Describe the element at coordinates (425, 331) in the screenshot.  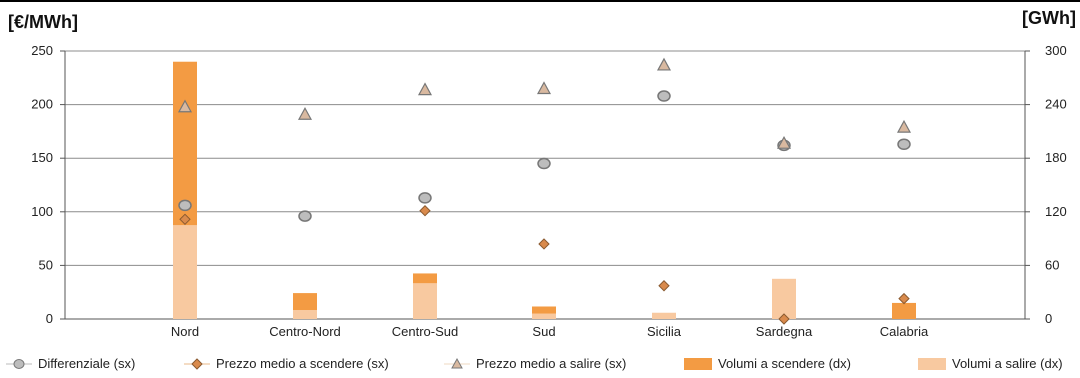
I see `category-label: Centro-Sud` at that location.